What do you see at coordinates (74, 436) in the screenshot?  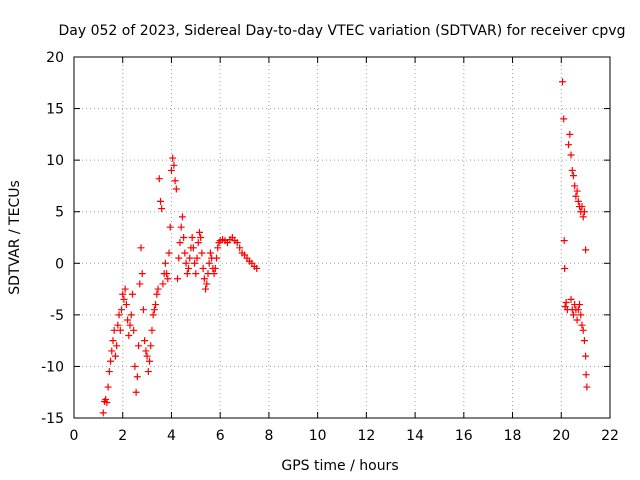 I see `x-tick-label: 0` at bounding box center [74, 436].